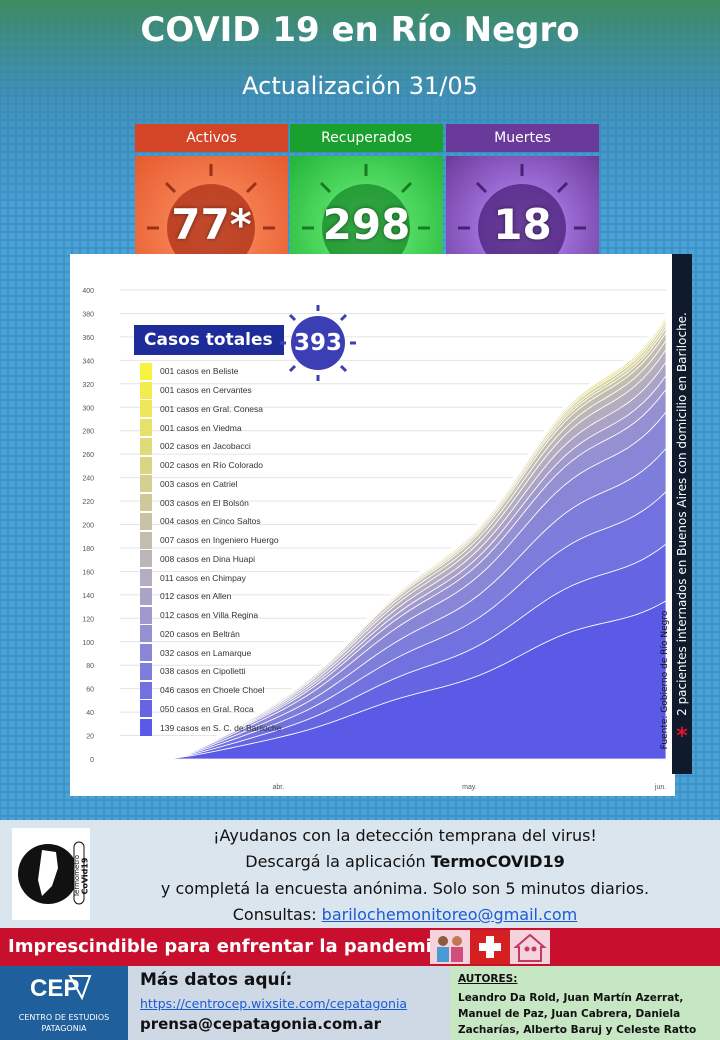  I want to click on legend-item: 002 casos en Jacobacci, so click(213, 446).